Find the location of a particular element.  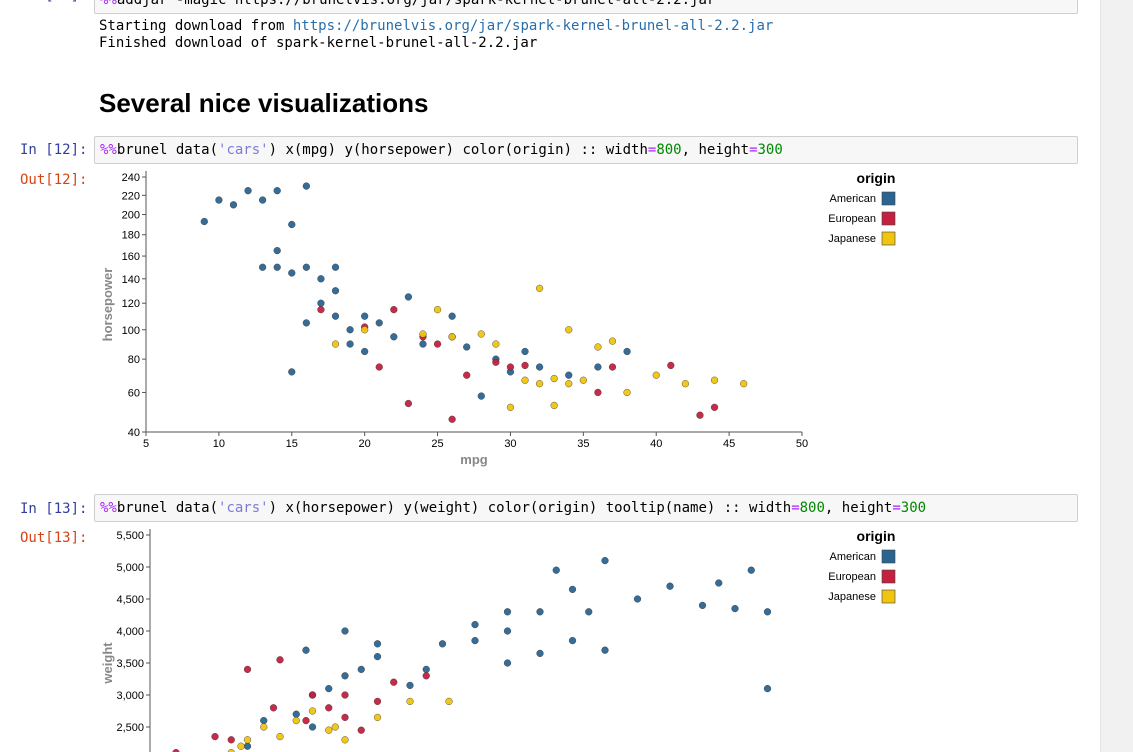

output-text: Starting download from is located at coordinates (196, 26).